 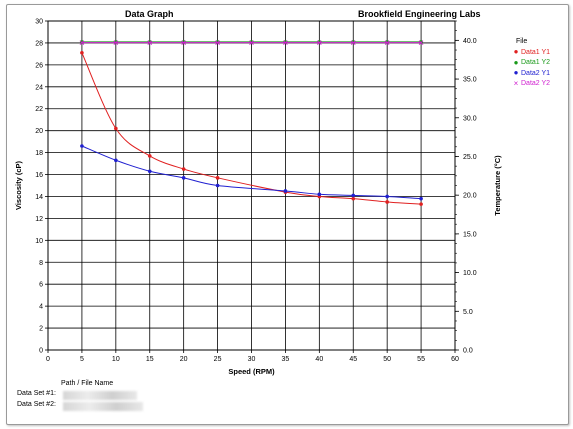 I want to click on x-tick-label: 10, so click(x=116, y=359).